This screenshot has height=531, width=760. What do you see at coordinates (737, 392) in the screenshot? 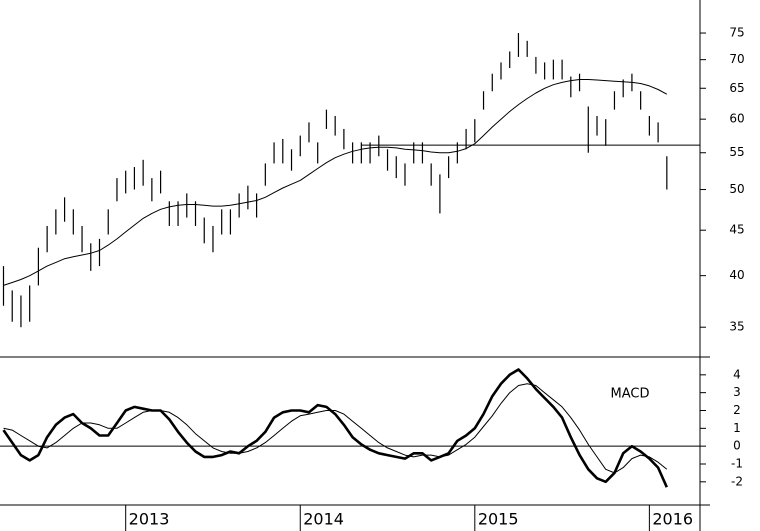
I see `y-tick-label: 3` at bounding box center [737, 392].